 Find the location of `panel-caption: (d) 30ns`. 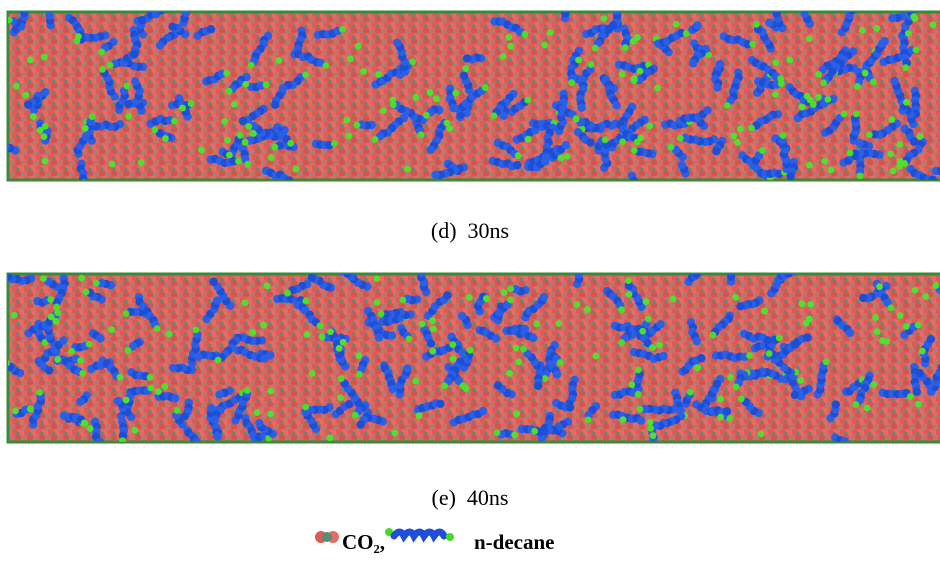

panel-caption: (d) 30ns is located at coordinates (470, 230).